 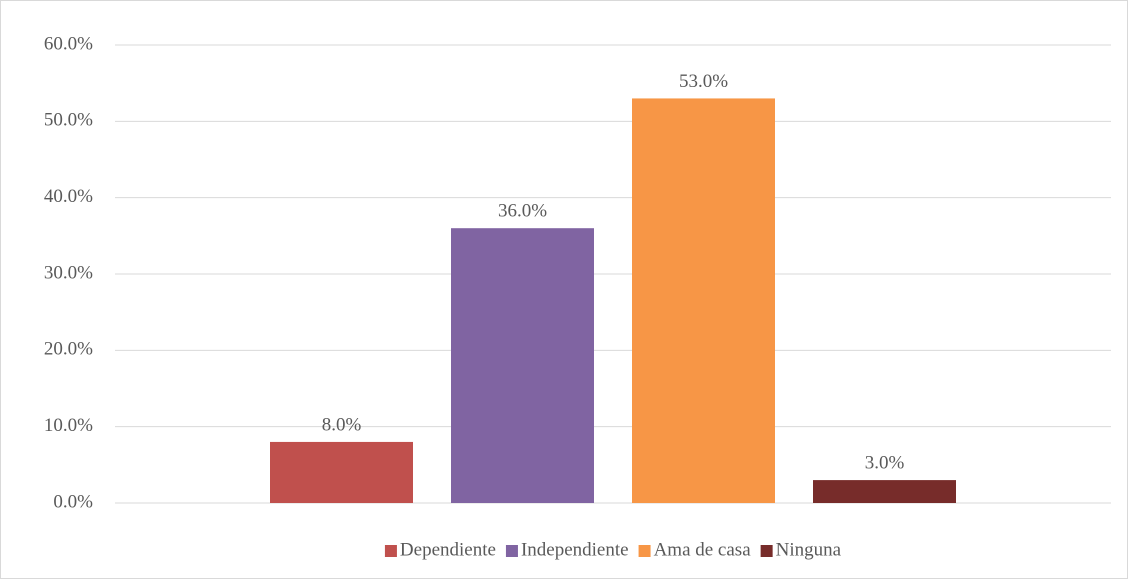 I want to click on data-label: 3.0%, so click(x=885, y=462).